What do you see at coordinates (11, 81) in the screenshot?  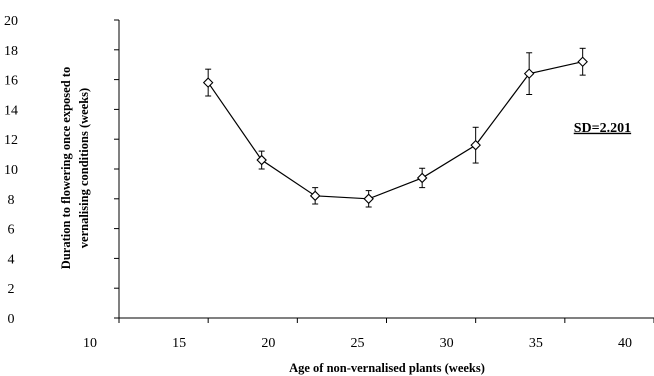 I see `y-tick-label: 16` at bounding box center [11, 81].